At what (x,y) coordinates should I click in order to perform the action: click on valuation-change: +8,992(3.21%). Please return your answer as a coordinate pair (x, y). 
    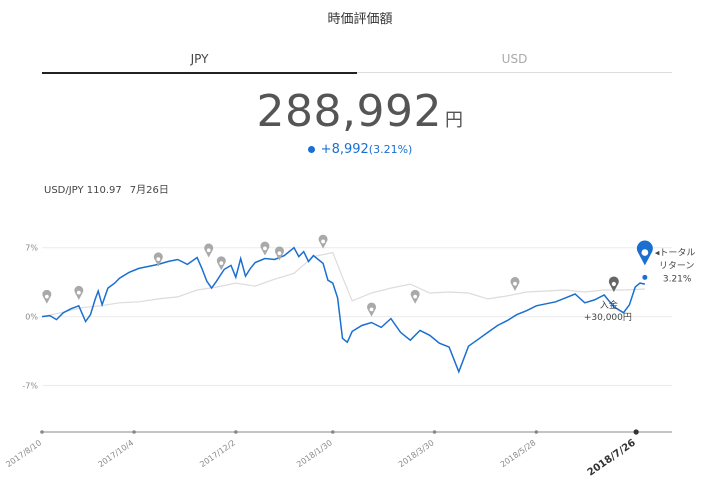
    Looking at the image, I should click on (360, 149).